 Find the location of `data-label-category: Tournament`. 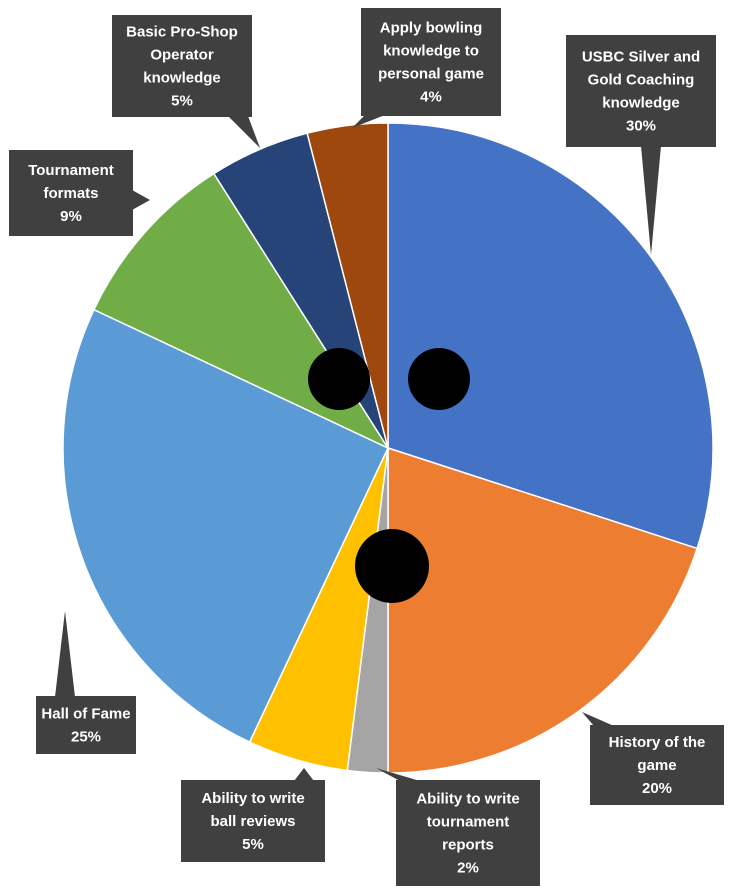

data-label-category: Tournament is located at coordinates (71, 170).